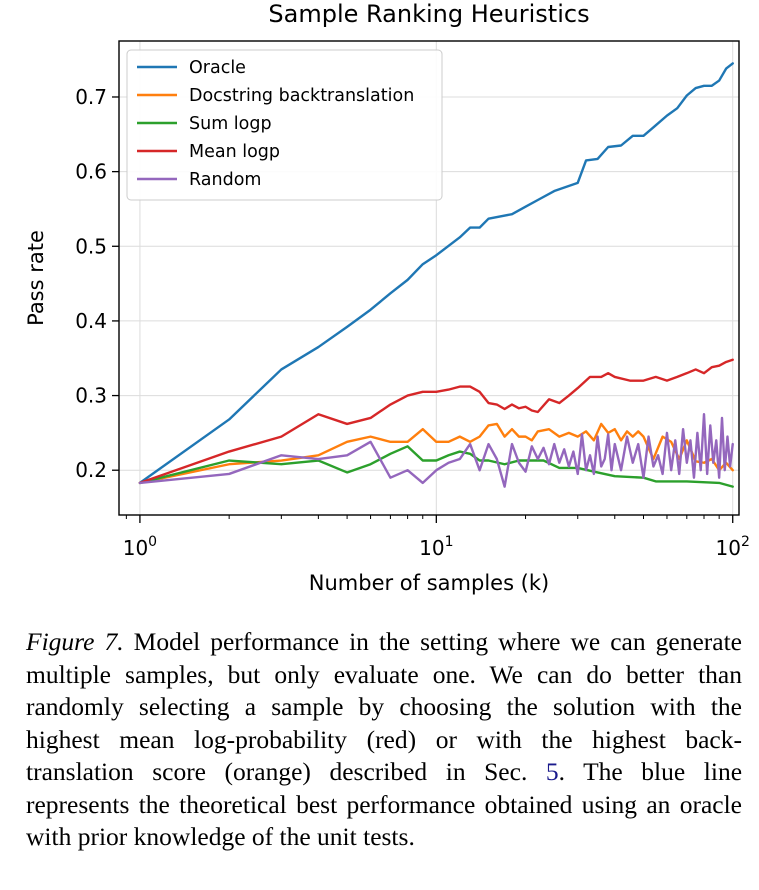 Image resolution: width=759 pixels, height=890 pixels. Describe the element at coordinates (733, 547) in the screenshot. I see `x-tick-label: 10²` at that location.